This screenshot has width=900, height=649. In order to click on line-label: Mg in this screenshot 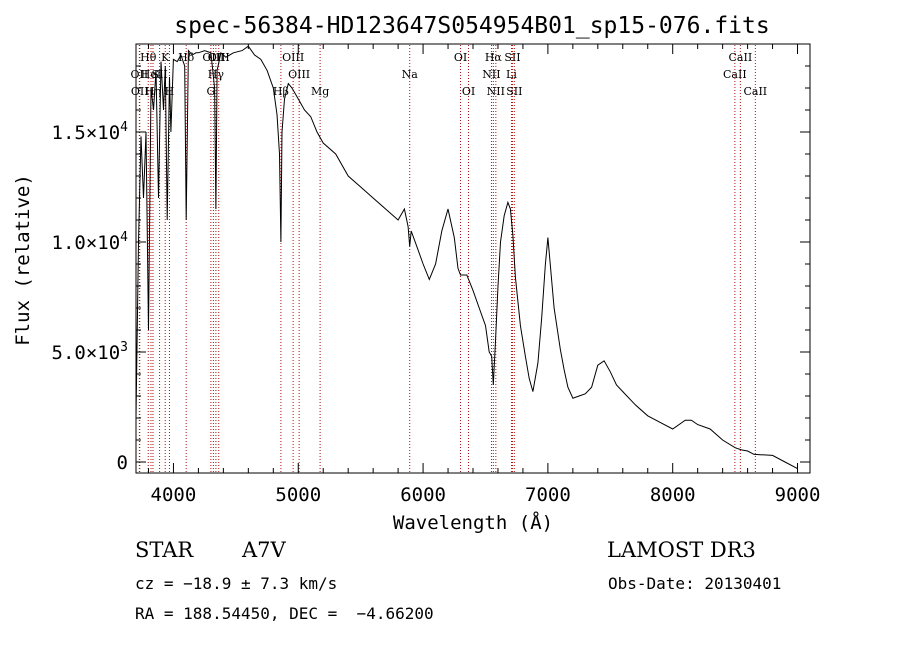, I will do `click(320, 91)`.